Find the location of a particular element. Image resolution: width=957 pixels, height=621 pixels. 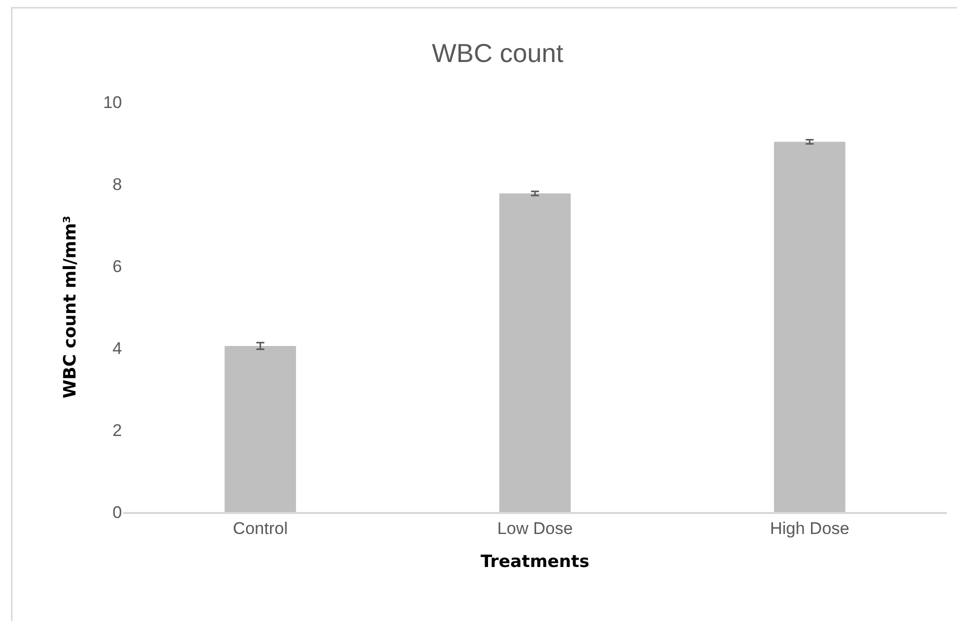

y-tick-label: 2 is located at coordinates (117, 430).